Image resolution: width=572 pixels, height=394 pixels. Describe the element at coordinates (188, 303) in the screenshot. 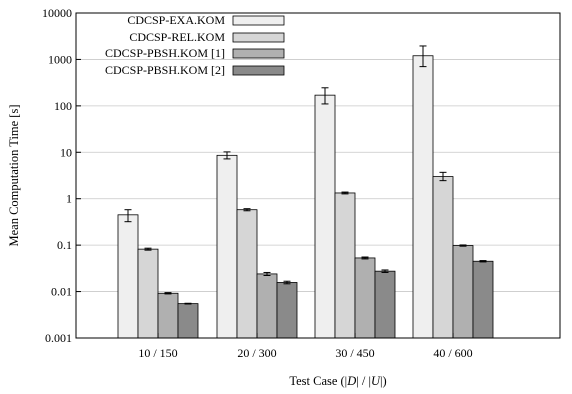

I see `error-bar` at that location.